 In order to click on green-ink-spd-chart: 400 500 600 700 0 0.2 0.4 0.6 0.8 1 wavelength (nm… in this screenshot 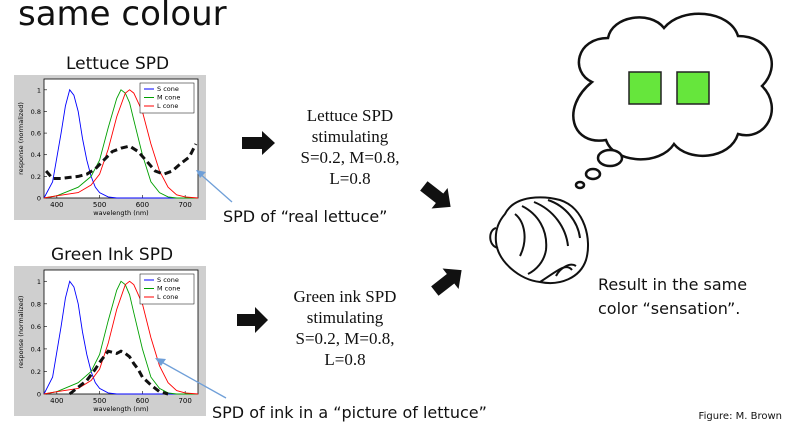, I will do `click(110, 341)`.